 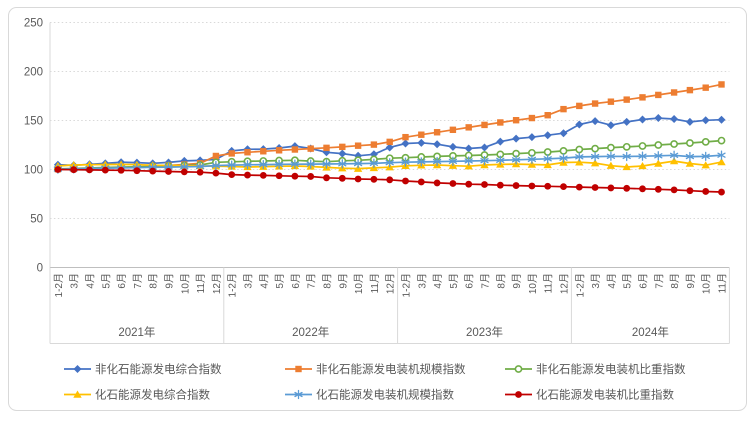 I want to click on legend-item: 非化石能源发电综合指数, so click(x=143, y=369).